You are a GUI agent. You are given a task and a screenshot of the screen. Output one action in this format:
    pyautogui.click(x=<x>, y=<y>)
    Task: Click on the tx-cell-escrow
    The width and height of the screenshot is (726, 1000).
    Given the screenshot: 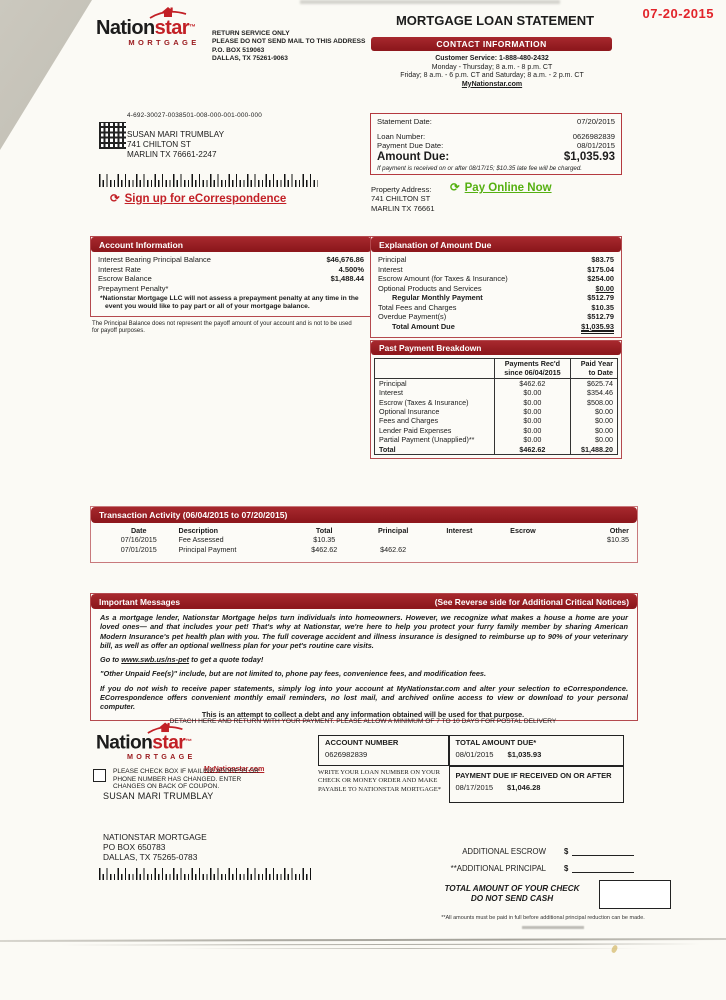 What is the action you would take?
    pyautogui.click(x=523, y=549)
    